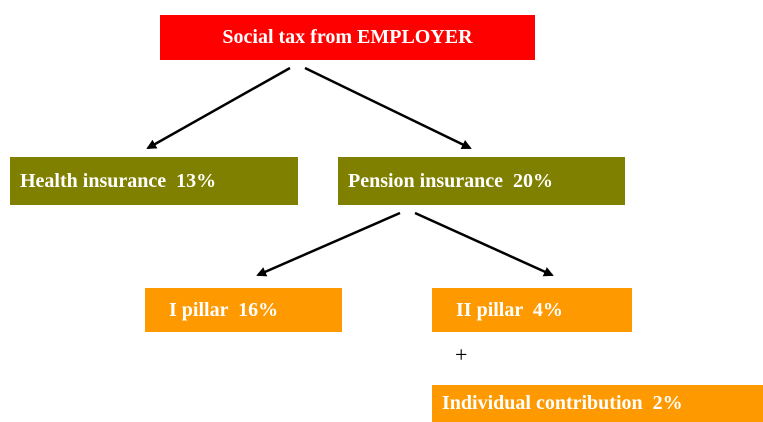  I want to click on health-node: Health insurance 13%, so click(154, 181).